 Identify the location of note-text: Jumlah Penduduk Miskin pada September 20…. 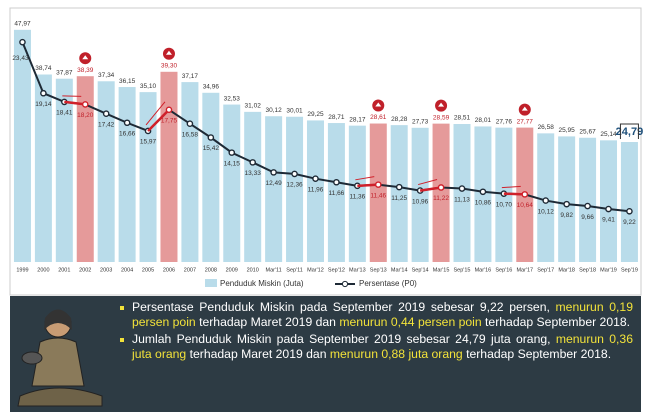
(344, 339).